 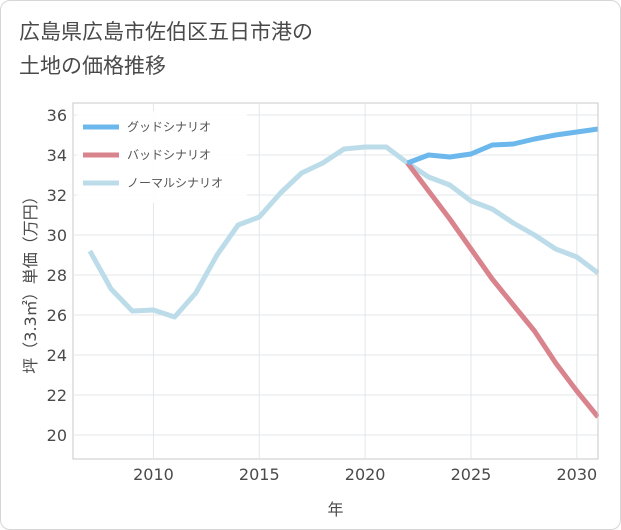 I want to click on chart-title-line1: 広島県広島市佐伯区五日市港の, so click(x=166, y=32).